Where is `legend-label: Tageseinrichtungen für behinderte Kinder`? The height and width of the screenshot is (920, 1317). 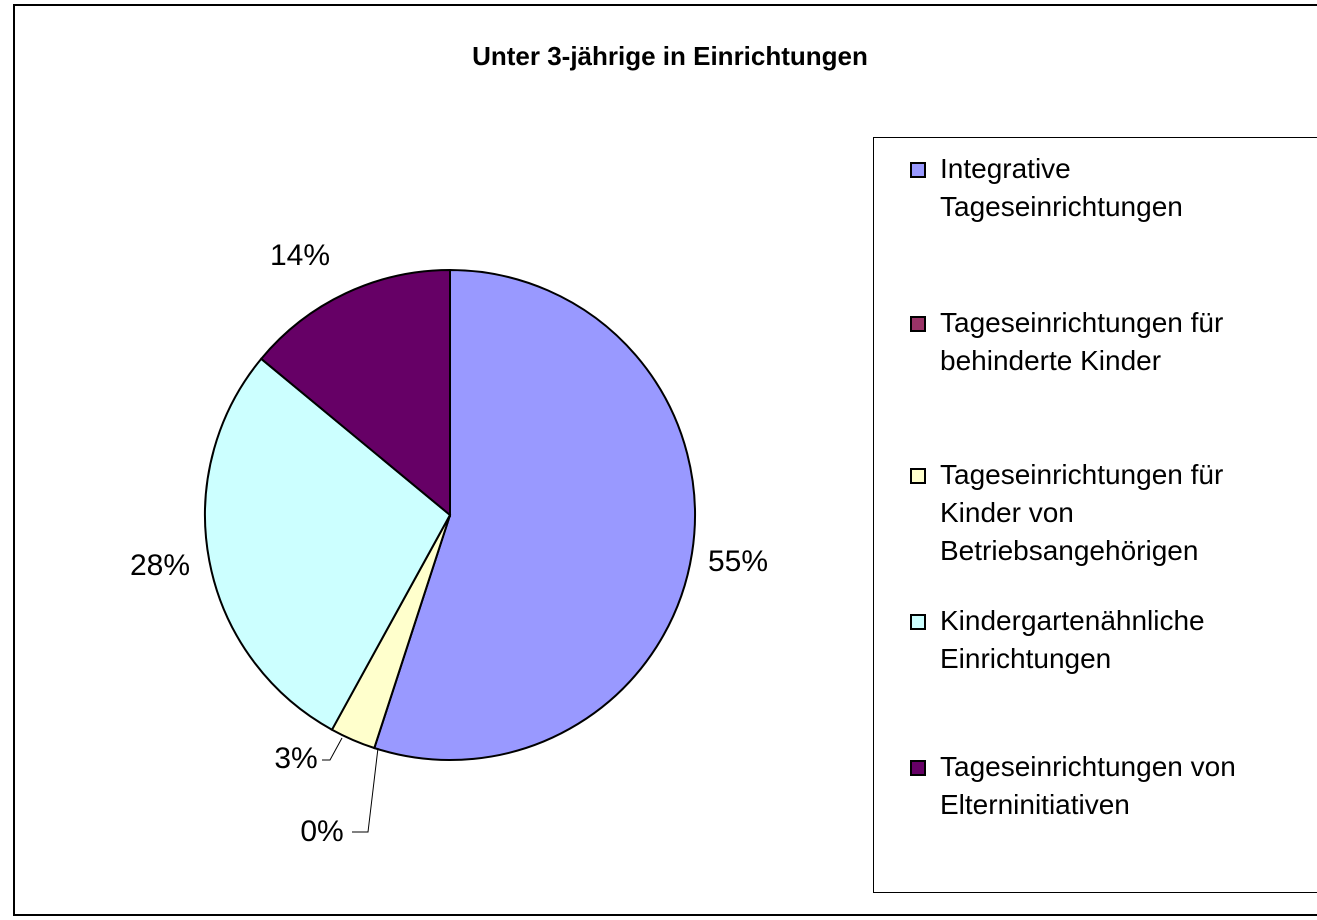
legend-label: Tageseinrichtungen für behinderte Kinder is located at coordinates (1082, 341).